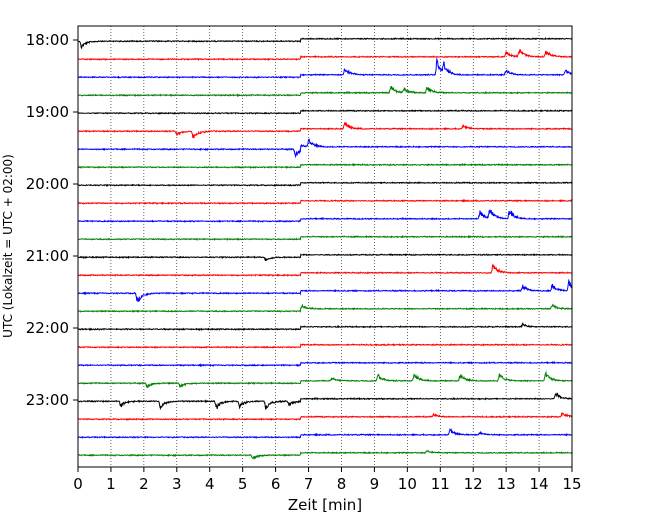 Image resolution: width=650 pixels, height=524 pixels. What do you see at coordinates (327, 480) in the screenshot?
I see `x-axis-ticks: 0 1 2 3 4 5 6 7 8 9 10 11 12 13 14 15` at bounding box center [327, 480].